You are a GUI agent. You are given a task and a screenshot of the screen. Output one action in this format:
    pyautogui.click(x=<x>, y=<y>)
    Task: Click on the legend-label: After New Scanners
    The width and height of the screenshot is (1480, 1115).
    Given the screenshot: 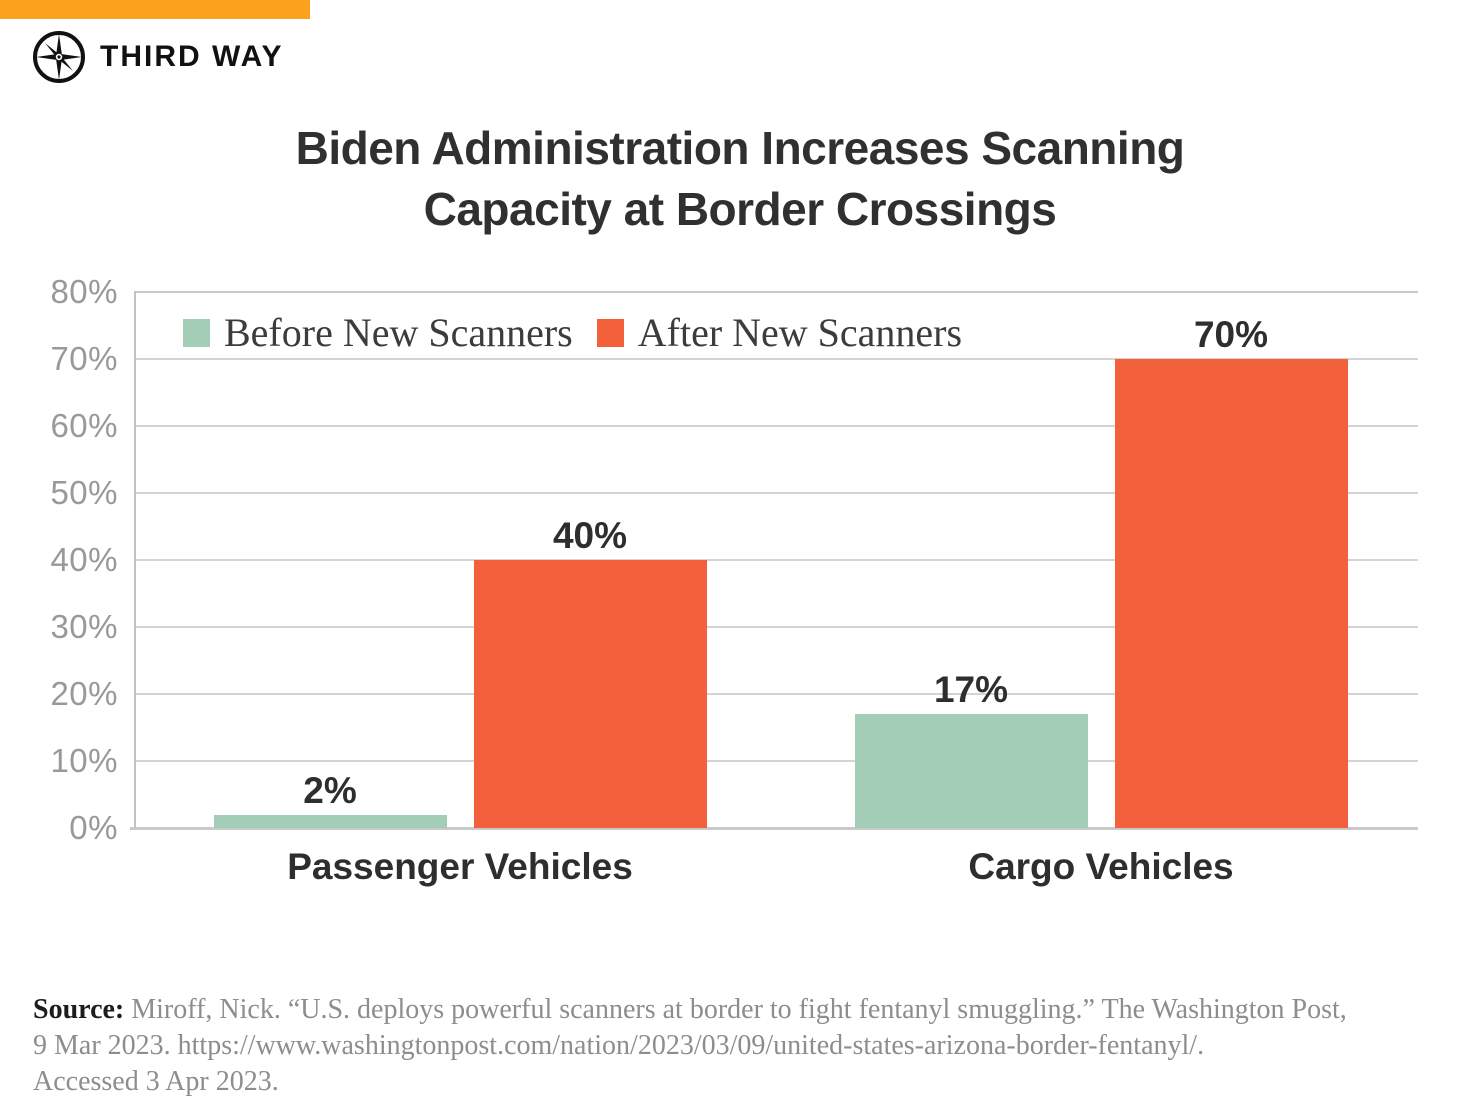 What is the action you would take?
    pyautogui.click(x=800, y=332)
    